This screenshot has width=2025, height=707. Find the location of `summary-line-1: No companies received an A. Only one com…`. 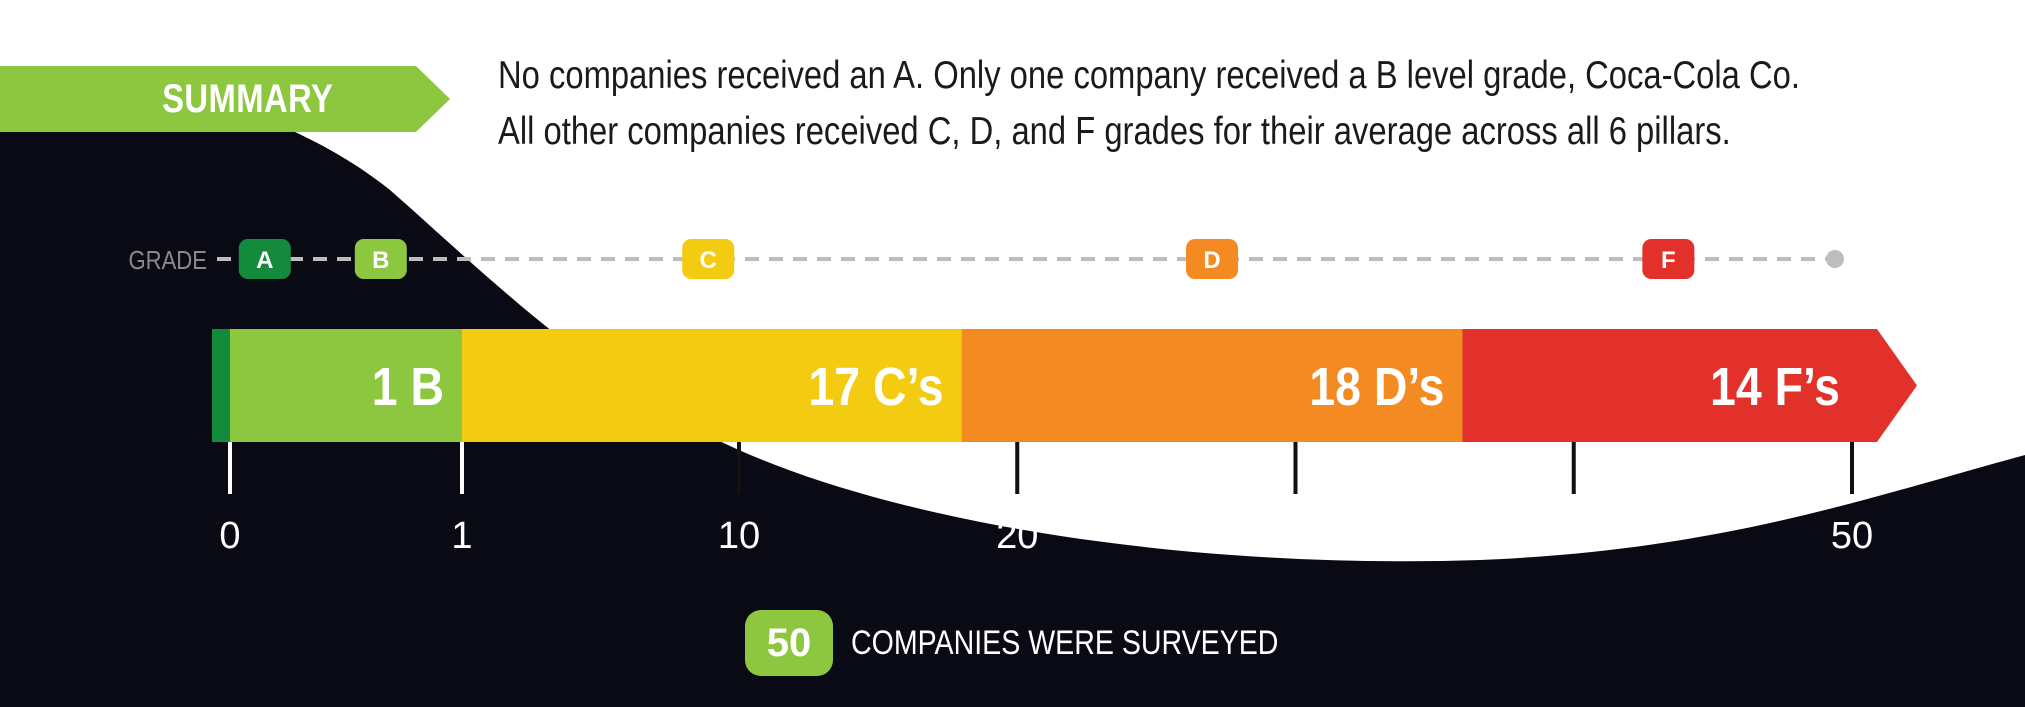

summary-line-1: No companies received an A. Only one com… is located at coordinates (1149, 75).